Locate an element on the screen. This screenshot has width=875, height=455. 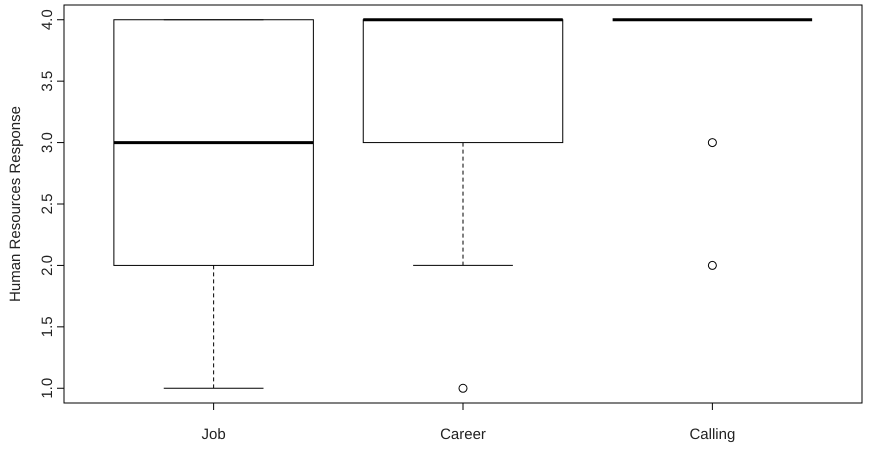
y-tick-label: 4.0 is located at coordinates (47, 19).